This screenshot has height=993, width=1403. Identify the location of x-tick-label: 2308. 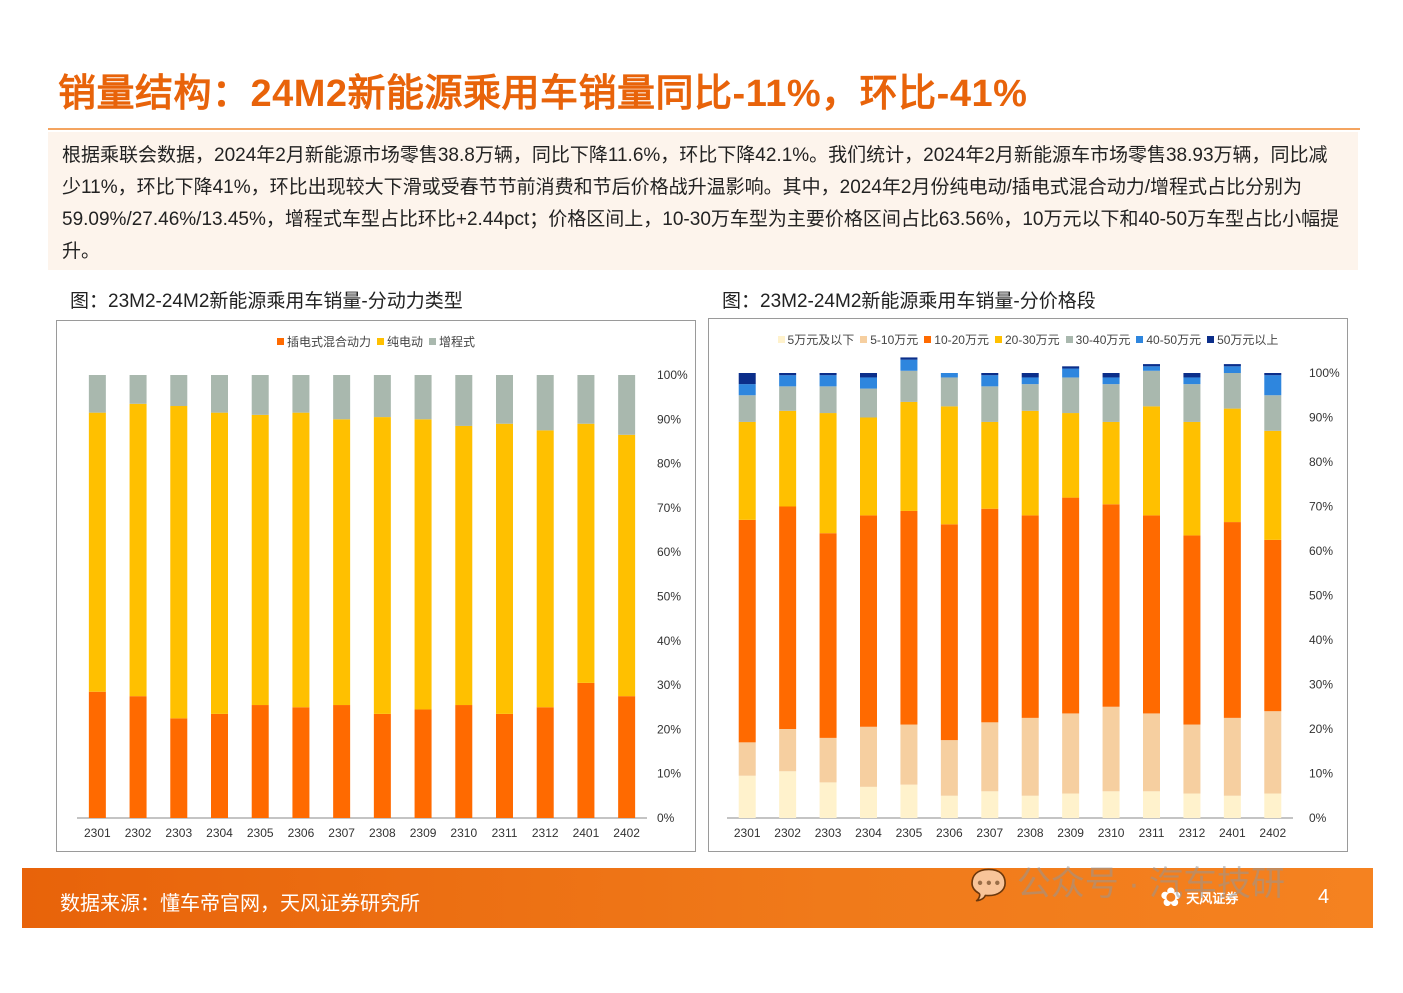
(382, 833).